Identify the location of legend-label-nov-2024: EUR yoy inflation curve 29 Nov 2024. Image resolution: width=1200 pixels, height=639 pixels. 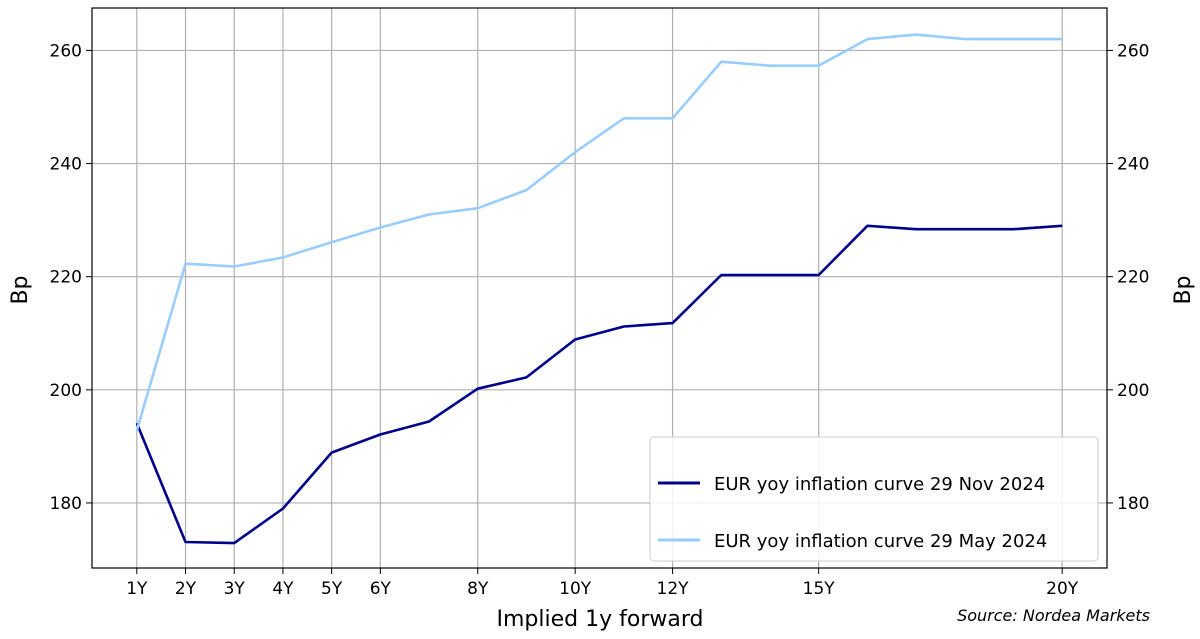
(879, 484).